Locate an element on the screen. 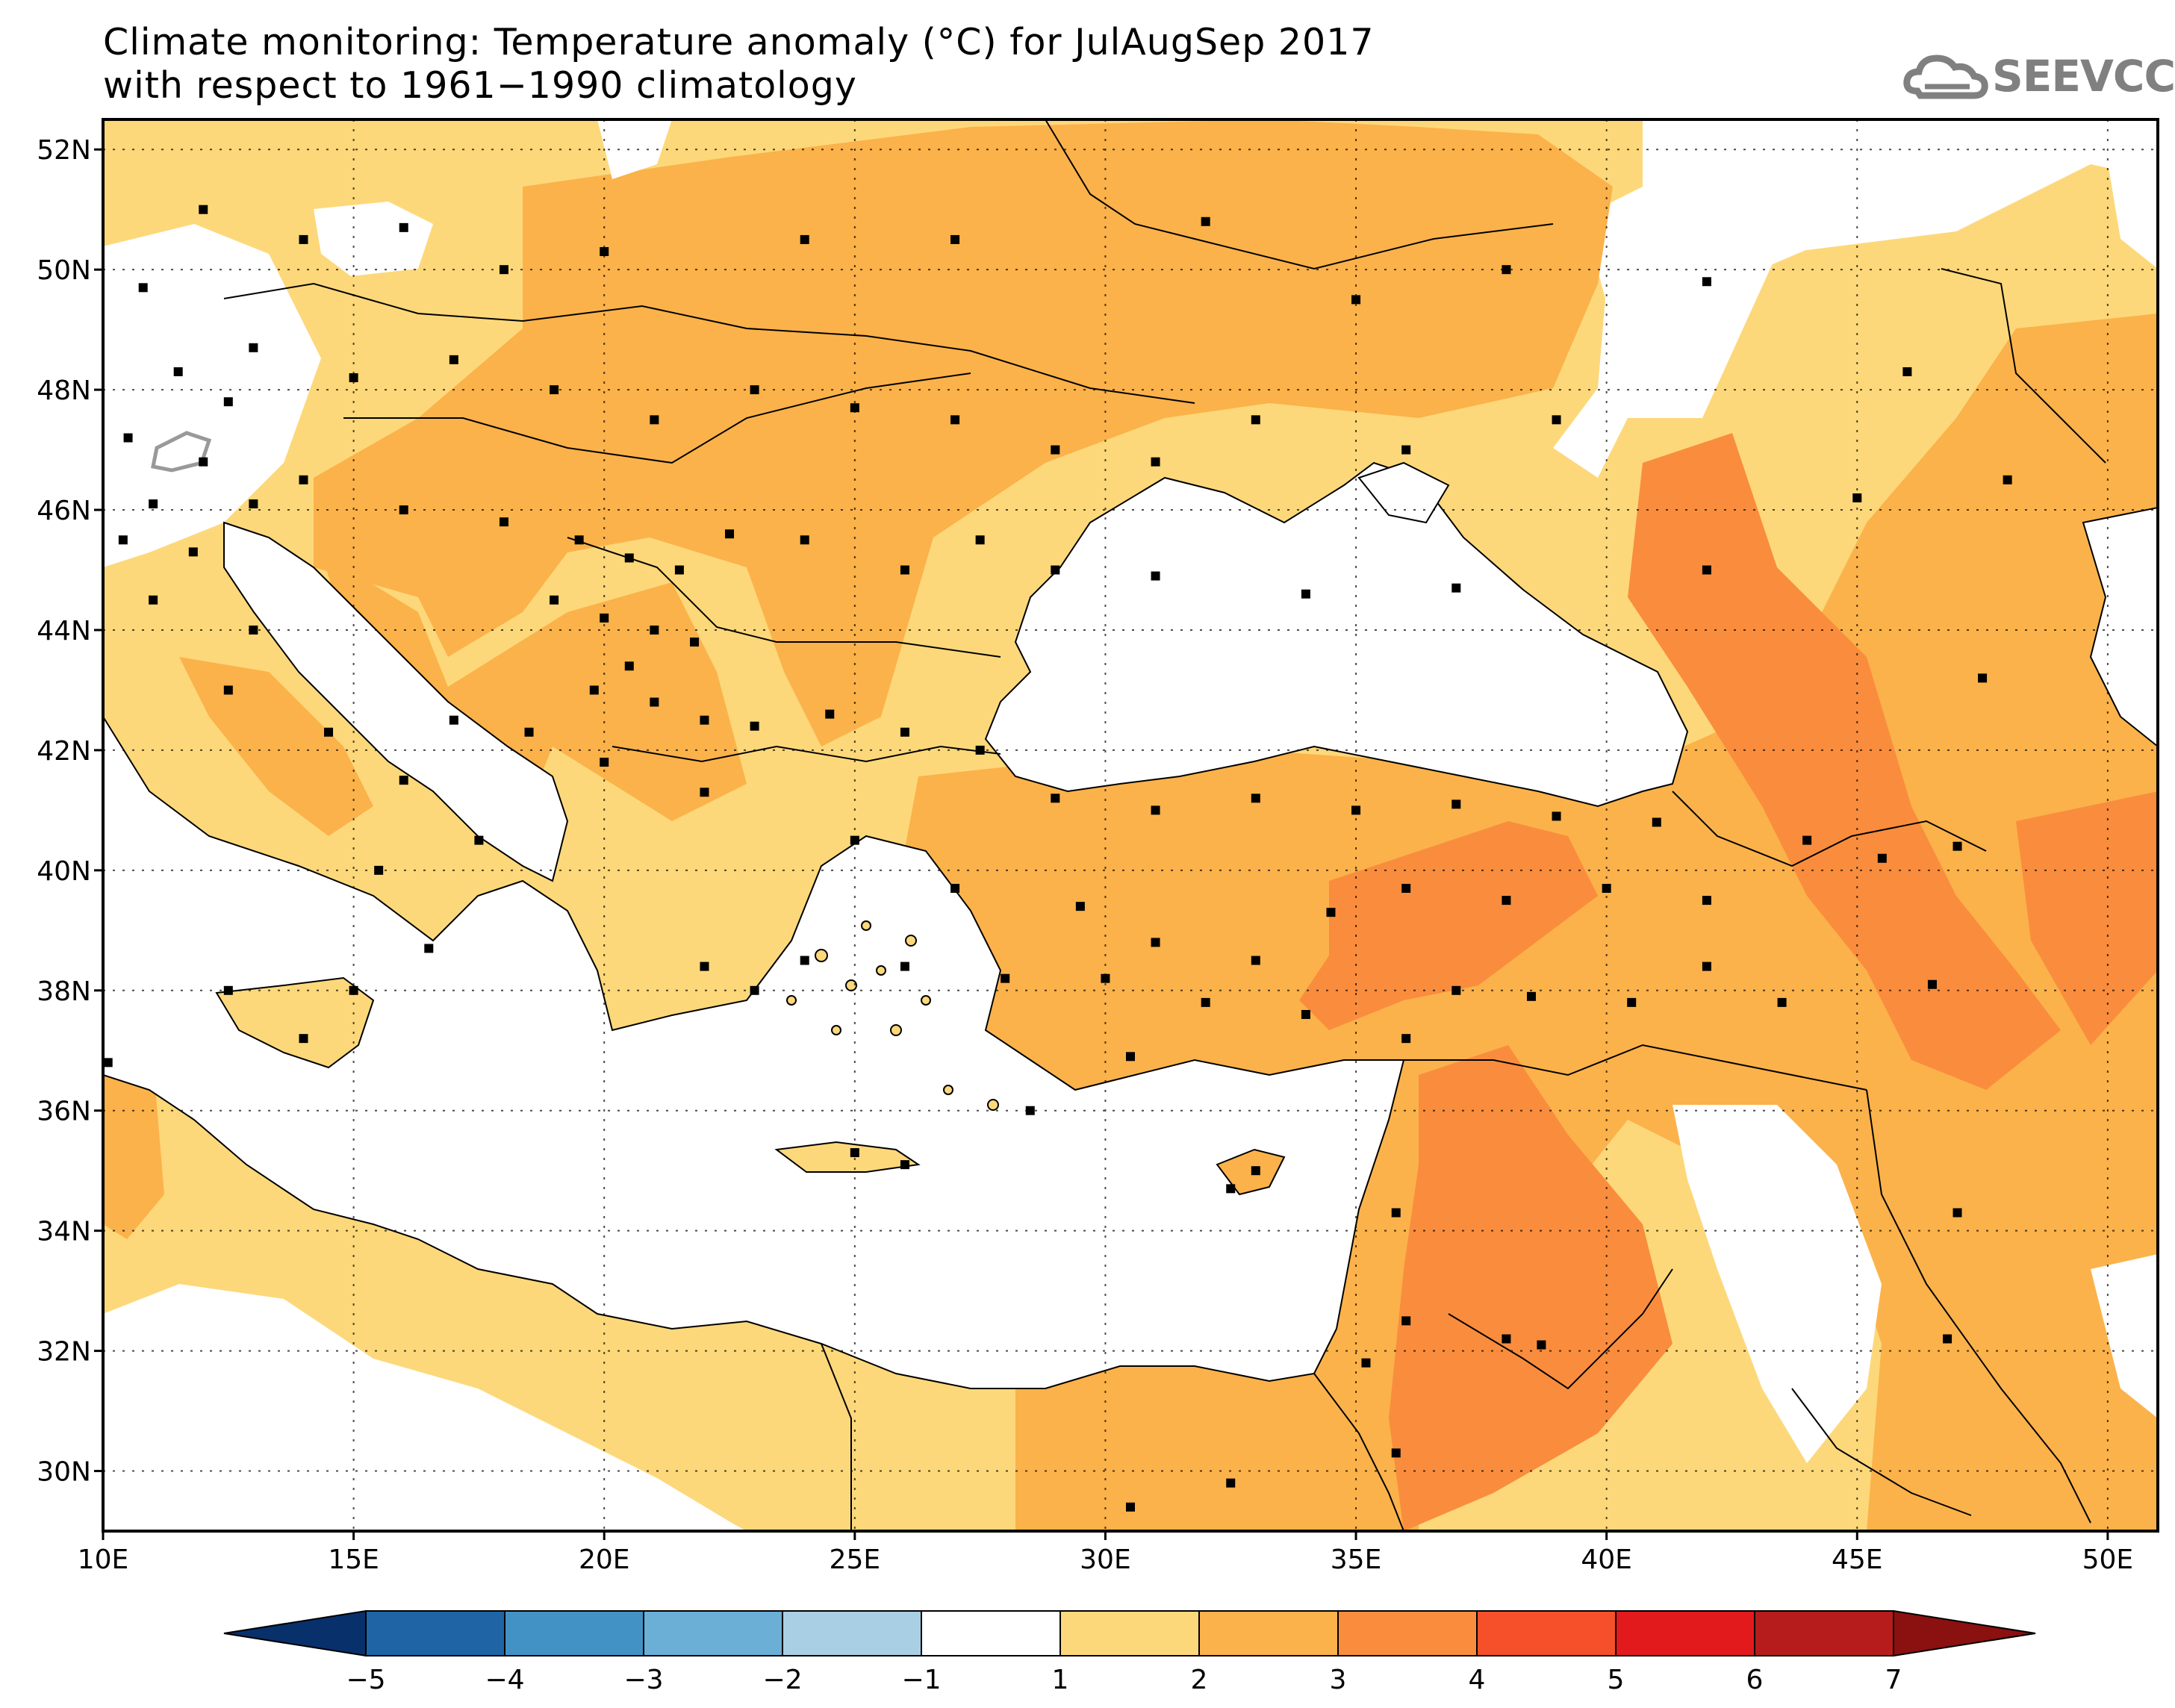 Image resolution: width=2175 pixels, height=1708 pixels. lat-tick-label: 40N is located at coordinates (64, 871).